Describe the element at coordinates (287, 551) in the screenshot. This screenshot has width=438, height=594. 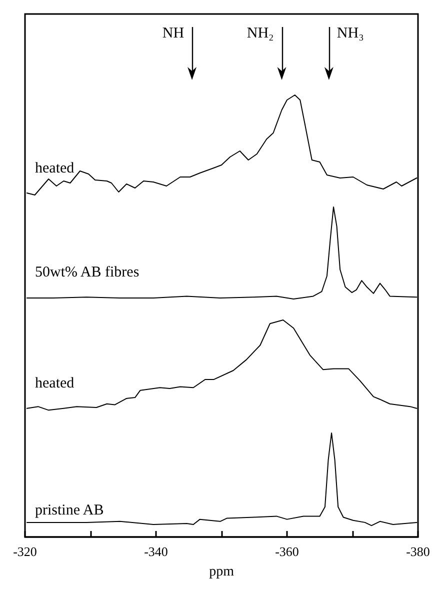
I see `x-tick-label: -360` at that location.